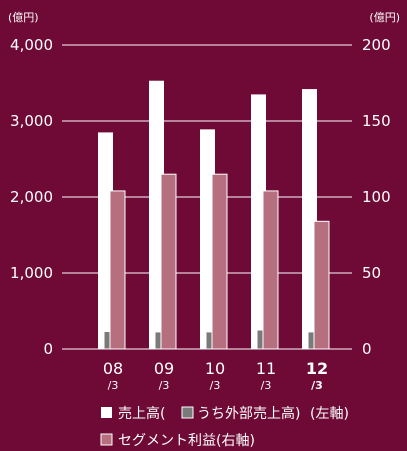  What do you see at coordinates (164, 368) in the screenshot?
I see `x-tick-label: 09` at bounding box center [164, 368].